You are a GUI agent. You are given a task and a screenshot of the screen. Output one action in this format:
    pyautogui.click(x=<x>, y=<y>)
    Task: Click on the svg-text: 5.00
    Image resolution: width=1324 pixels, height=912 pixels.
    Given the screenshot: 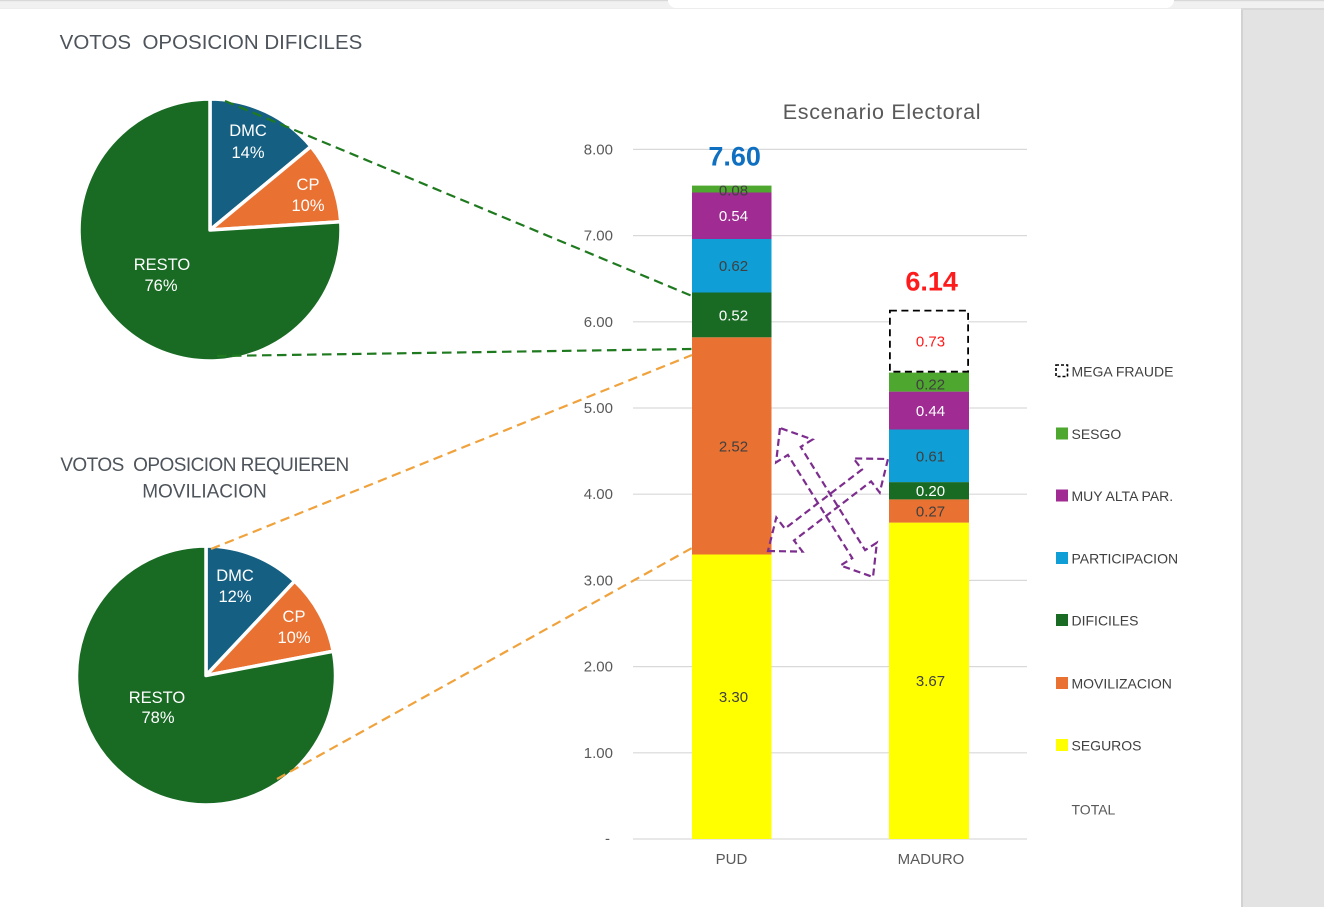 What is the action you would take?
    pyautogui.click(x=598, y=408)
    